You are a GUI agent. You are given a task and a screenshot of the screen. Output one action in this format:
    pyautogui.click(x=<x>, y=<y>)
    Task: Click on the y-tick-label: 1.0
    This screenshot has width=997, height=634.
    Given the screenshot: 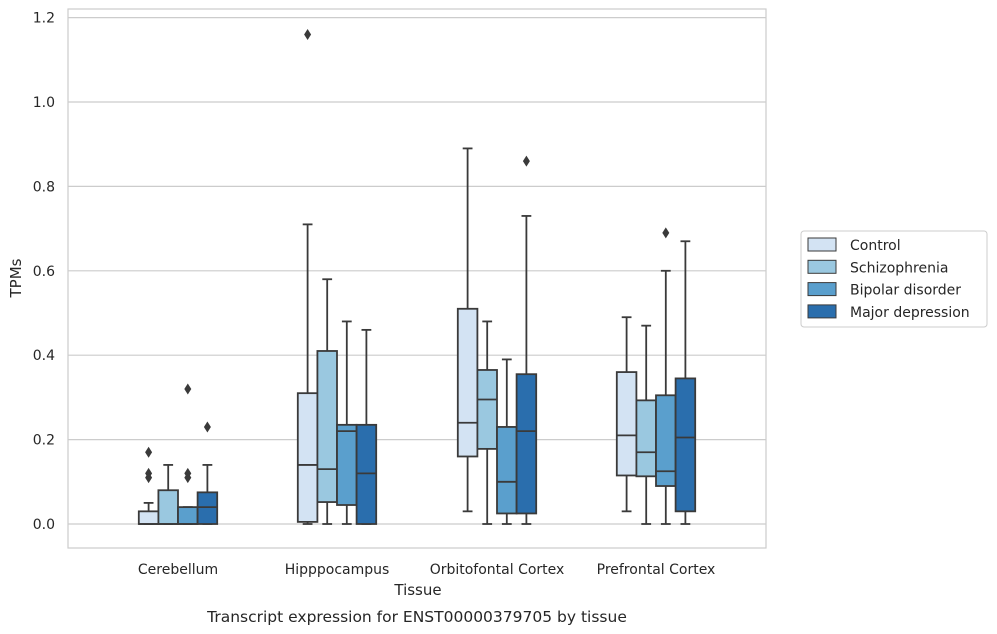 What is the action you would take?
    pyautogui.click(x=44, y=103)
    